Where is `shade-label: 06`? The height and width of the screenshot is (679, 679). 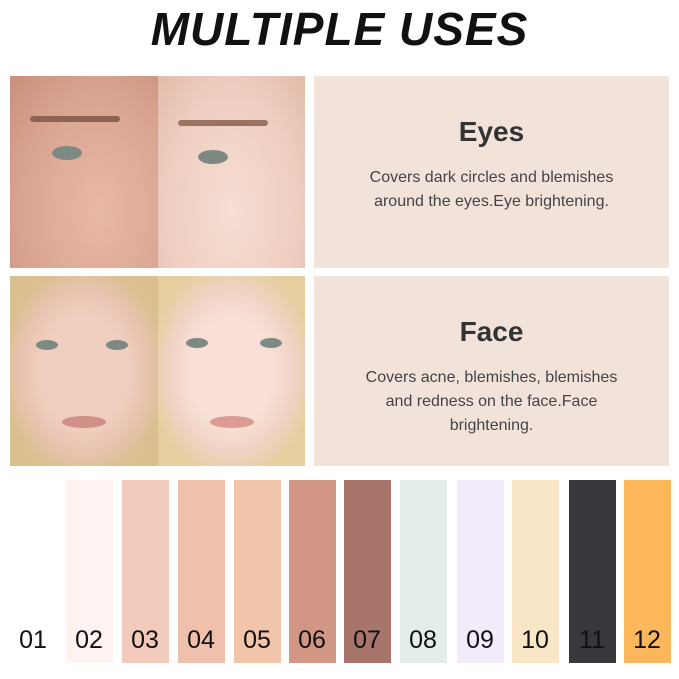
shade-label: 06 is located at coordinates (312, 640).